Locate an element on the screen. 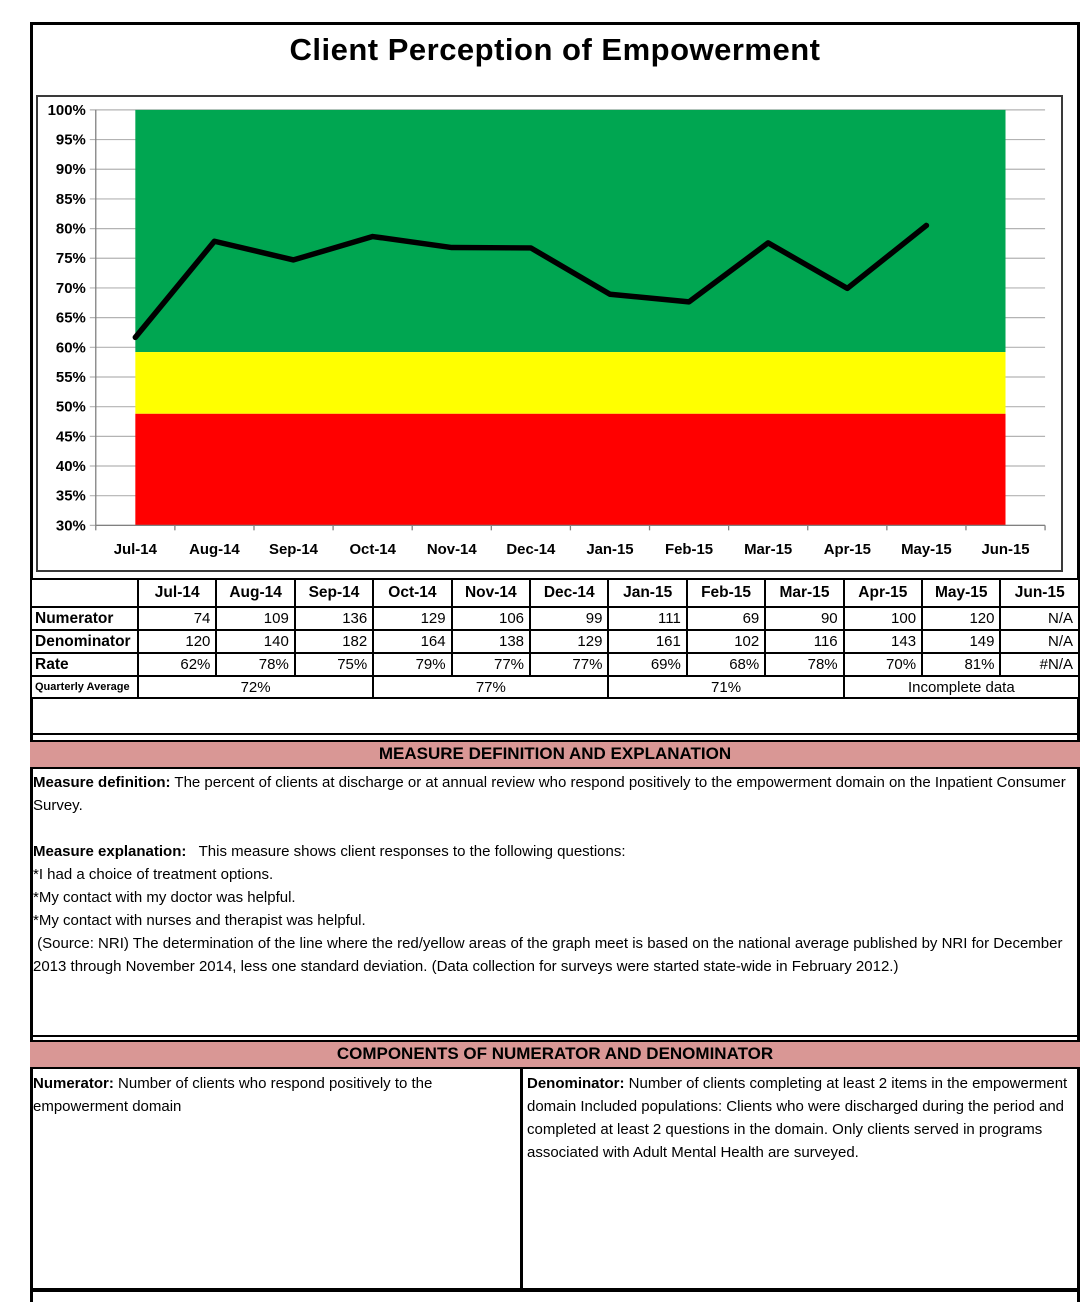 The width and height of the screenshot is (1088, 1302). svg-text: 85% is located at coordinates (71, 200).